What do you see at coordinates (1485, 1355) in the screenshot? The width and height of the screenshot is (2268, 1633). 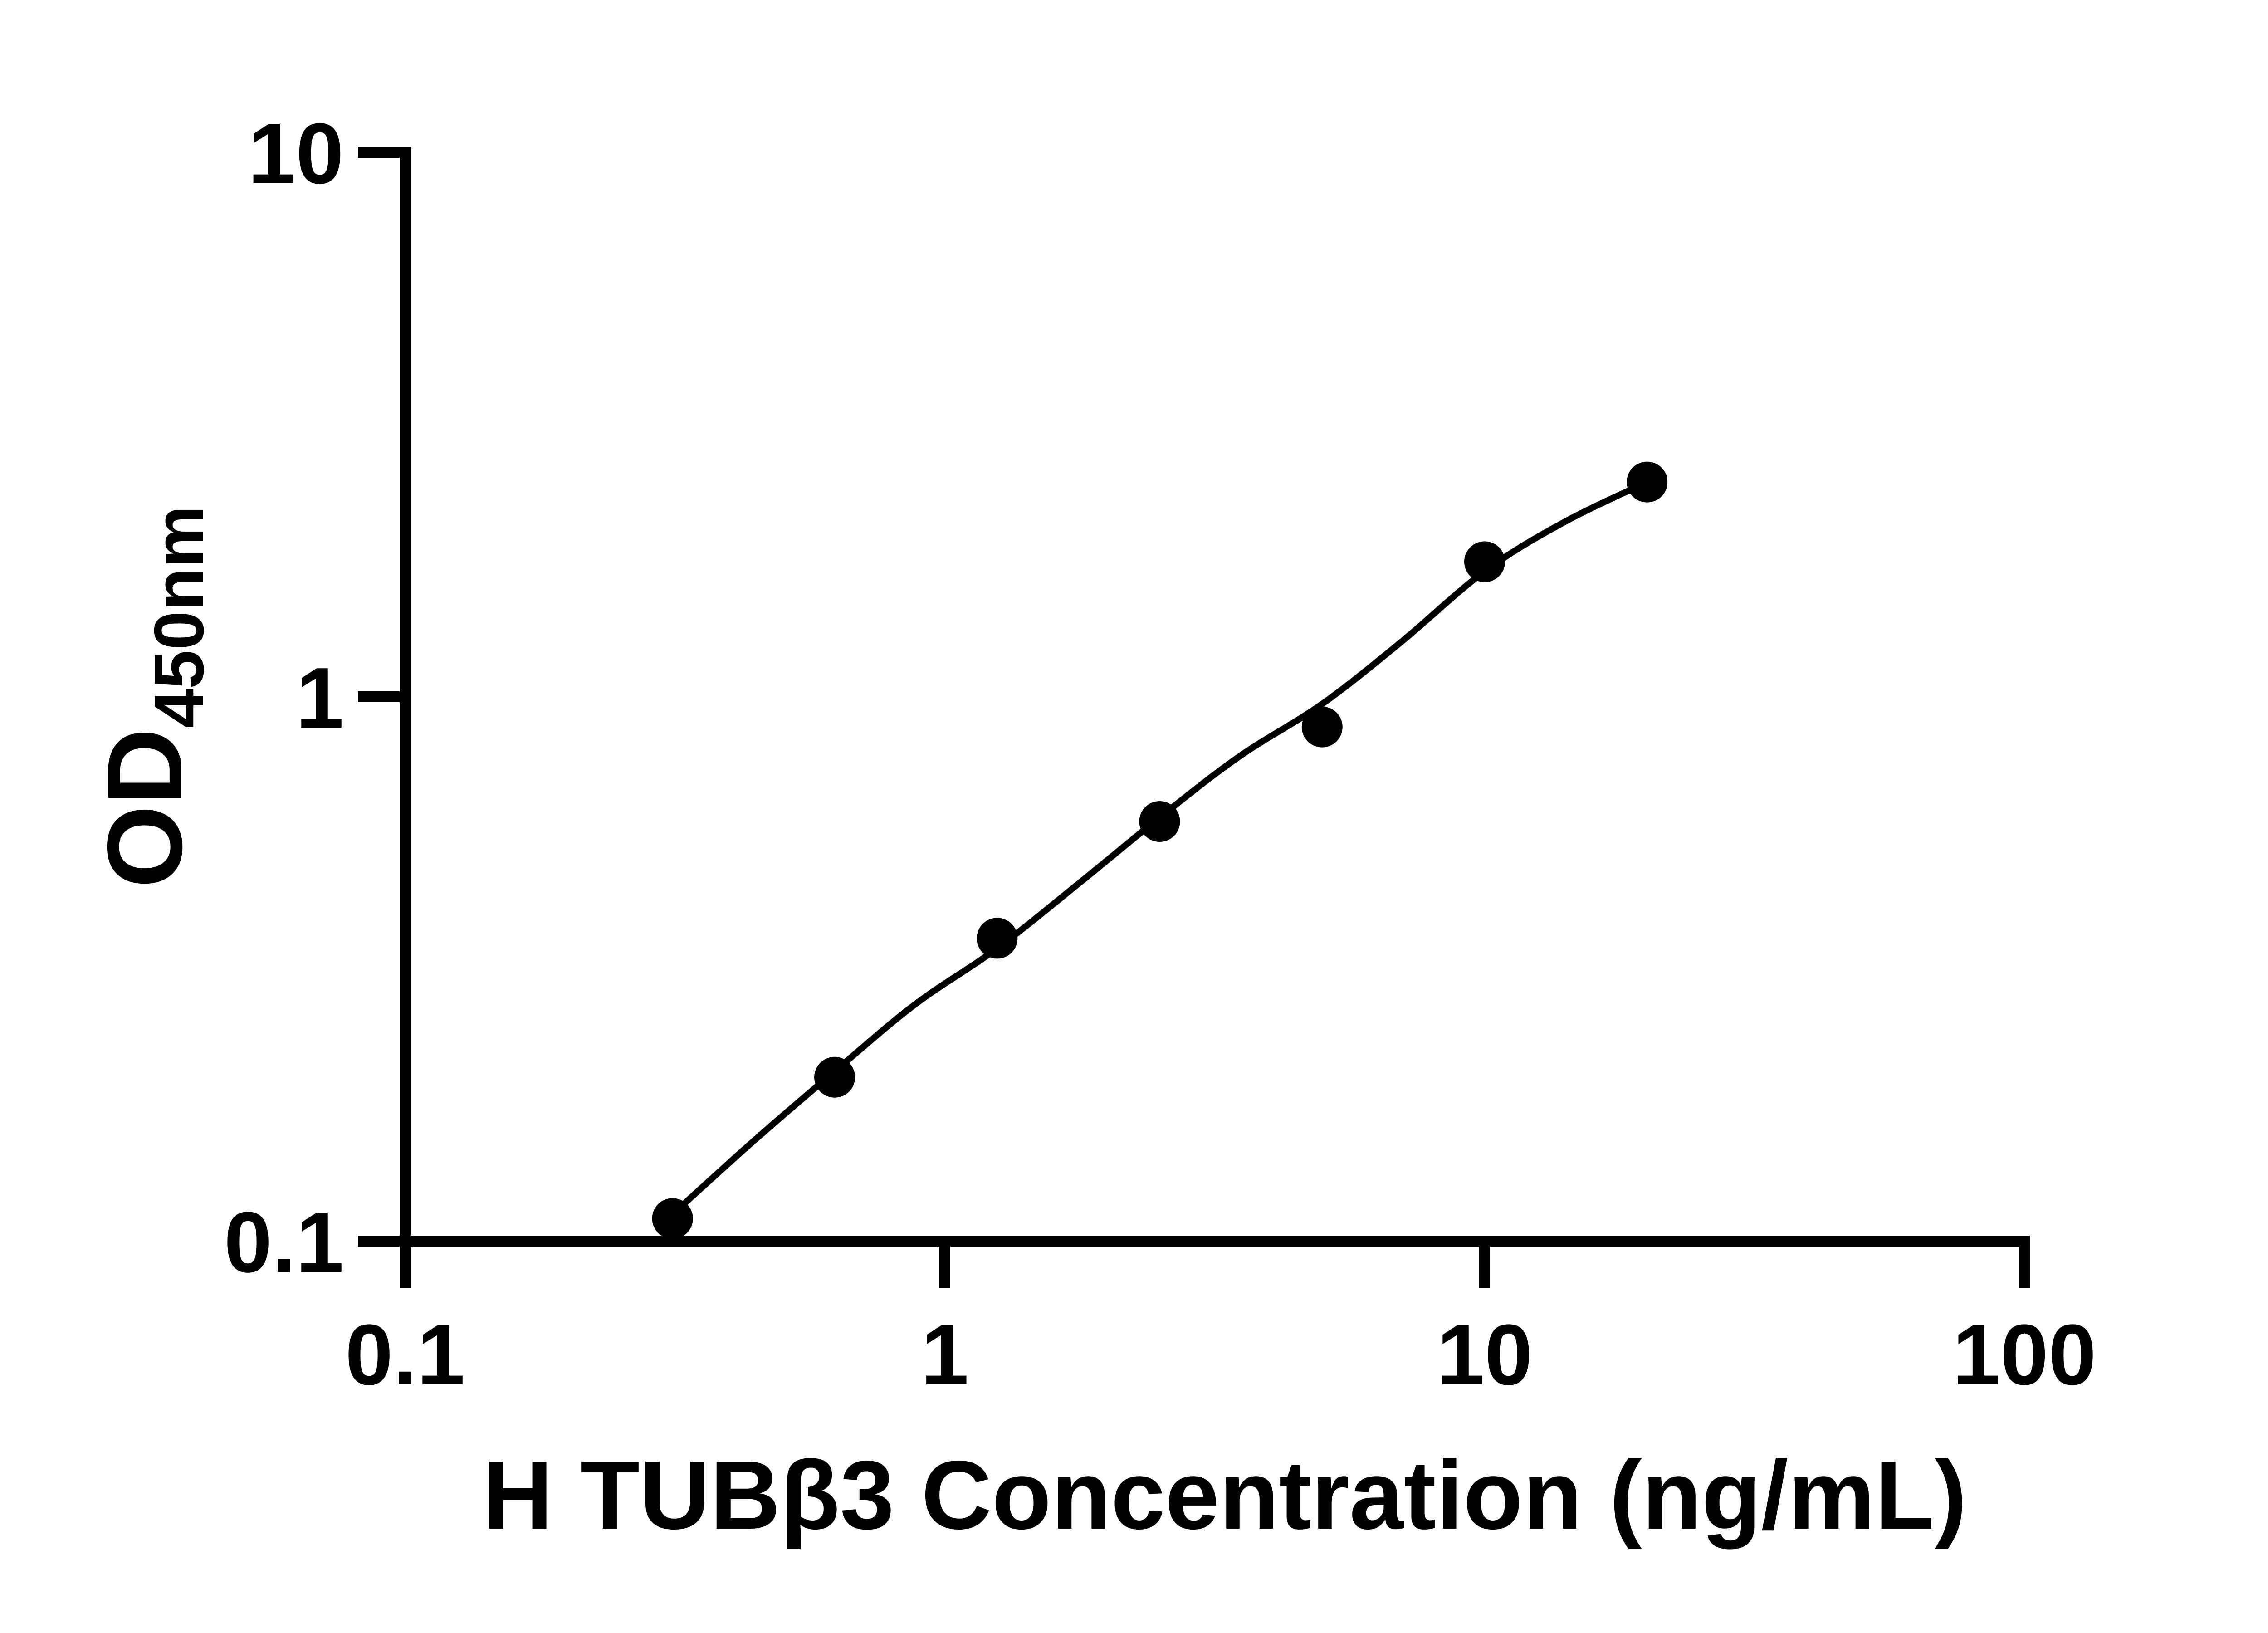 I see `x-tick-label: 10` at bounding box center [1485, 1355].